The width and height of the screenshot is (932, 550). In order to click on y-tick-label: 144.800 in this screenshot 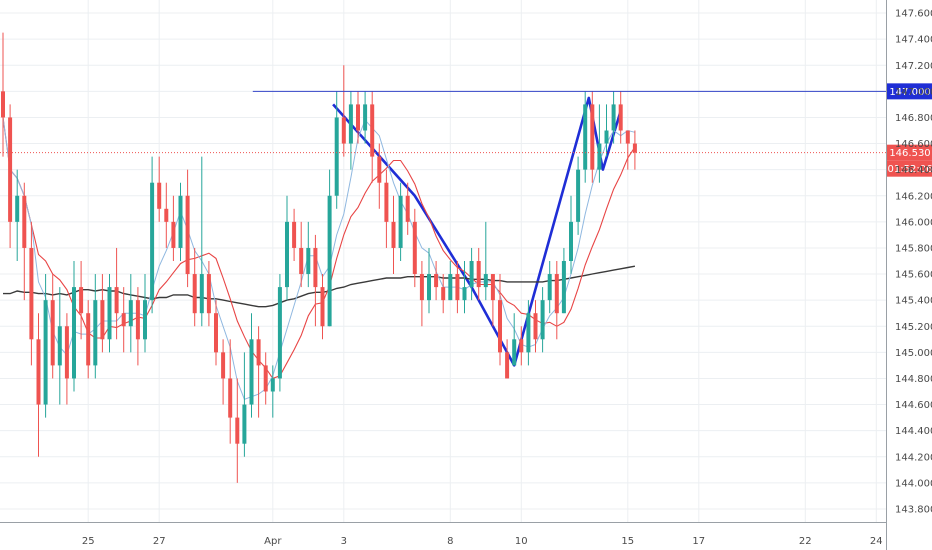, I will do `click(913, 379)`.